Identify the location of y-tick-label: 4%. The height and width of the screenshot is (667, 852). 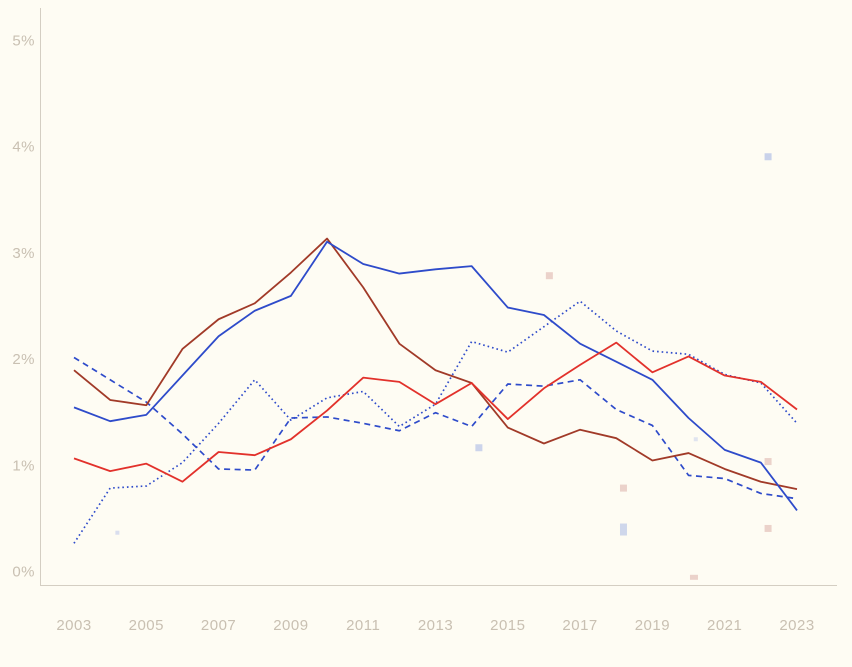
(23, 147).